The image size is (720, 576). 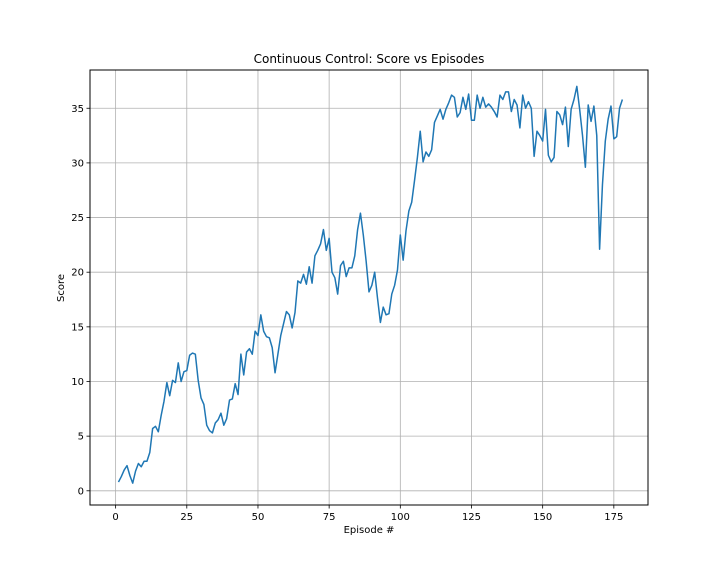 What do you see at coordinates (77, 327) in the screenshot?
I see `y-tick-label: 15` at bounding box center [77, 327].